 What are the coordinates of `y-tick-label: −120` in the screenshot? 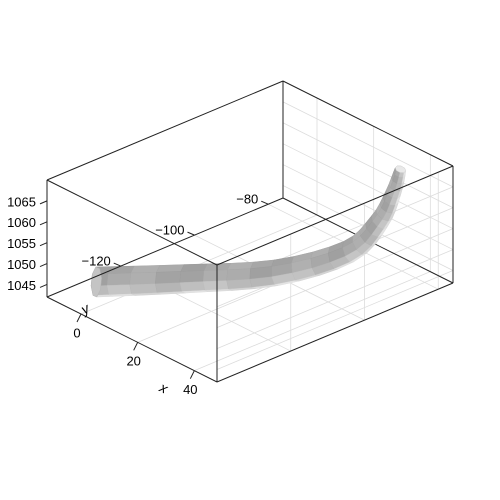 It's located at (96, 261).